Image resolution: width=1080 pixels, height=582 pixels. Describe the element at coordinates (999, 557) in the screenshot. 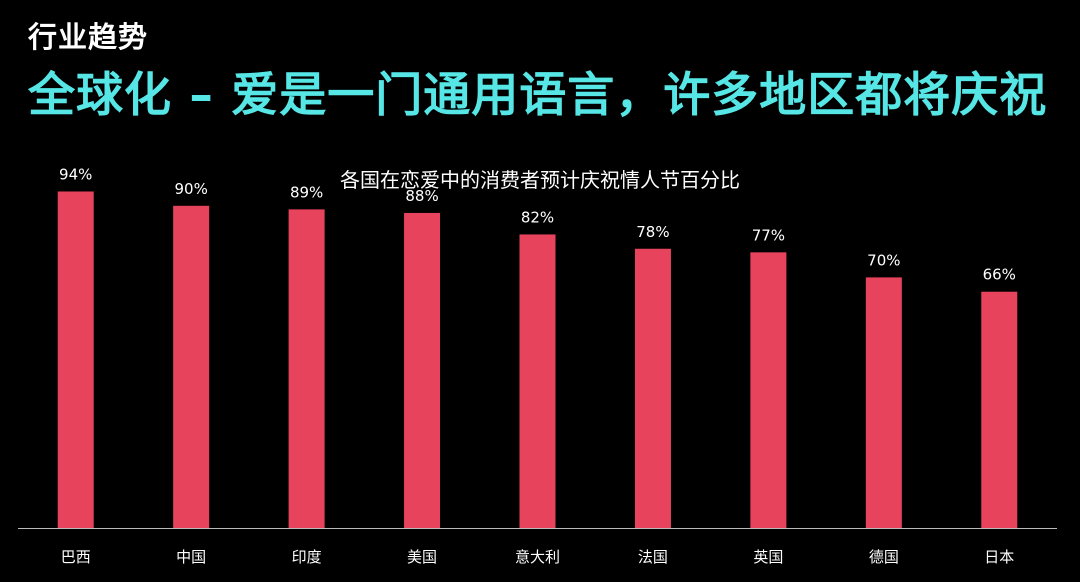

I see `x-tick-label: 日本` at that location.